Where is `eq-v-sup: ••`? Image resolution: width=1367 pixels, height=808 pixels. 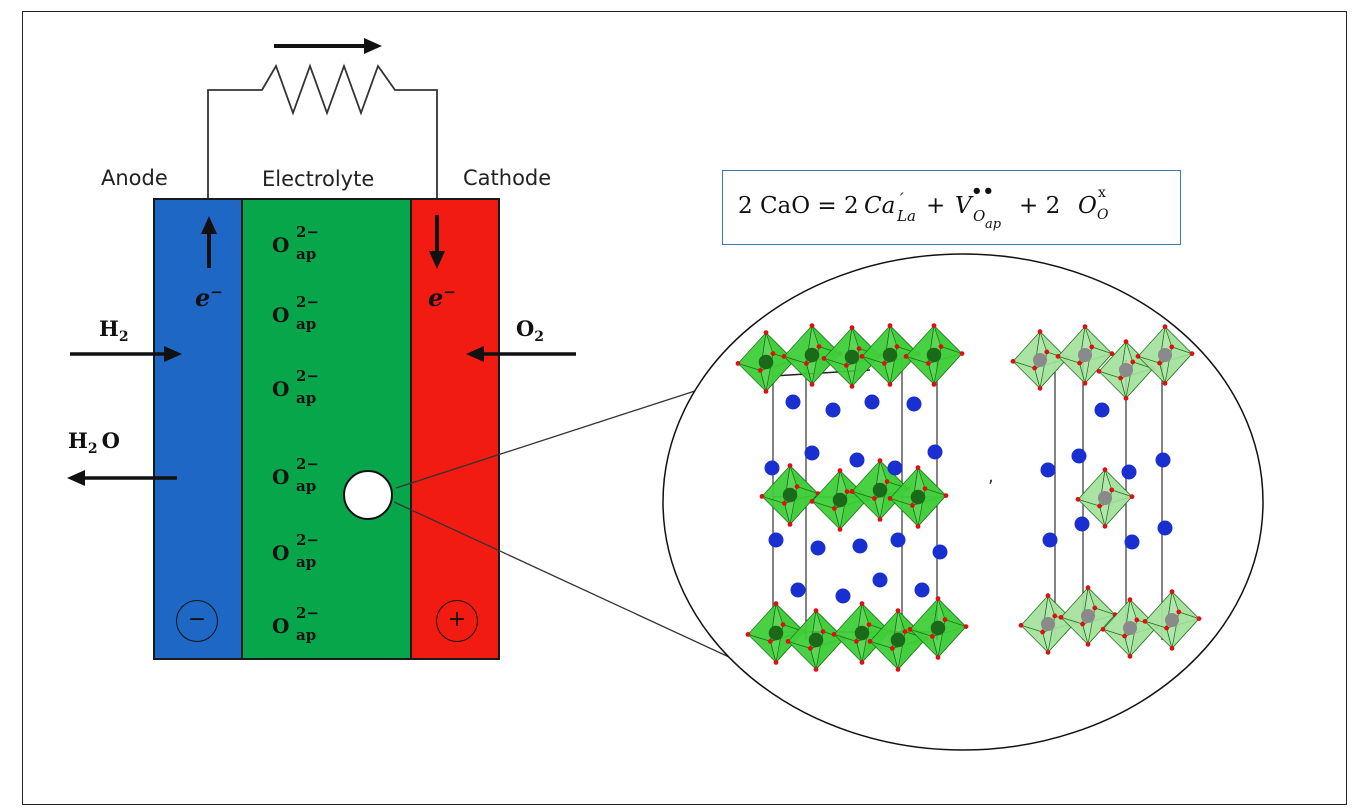
eq-v-sup: •• is located at coordinates (983, 191).